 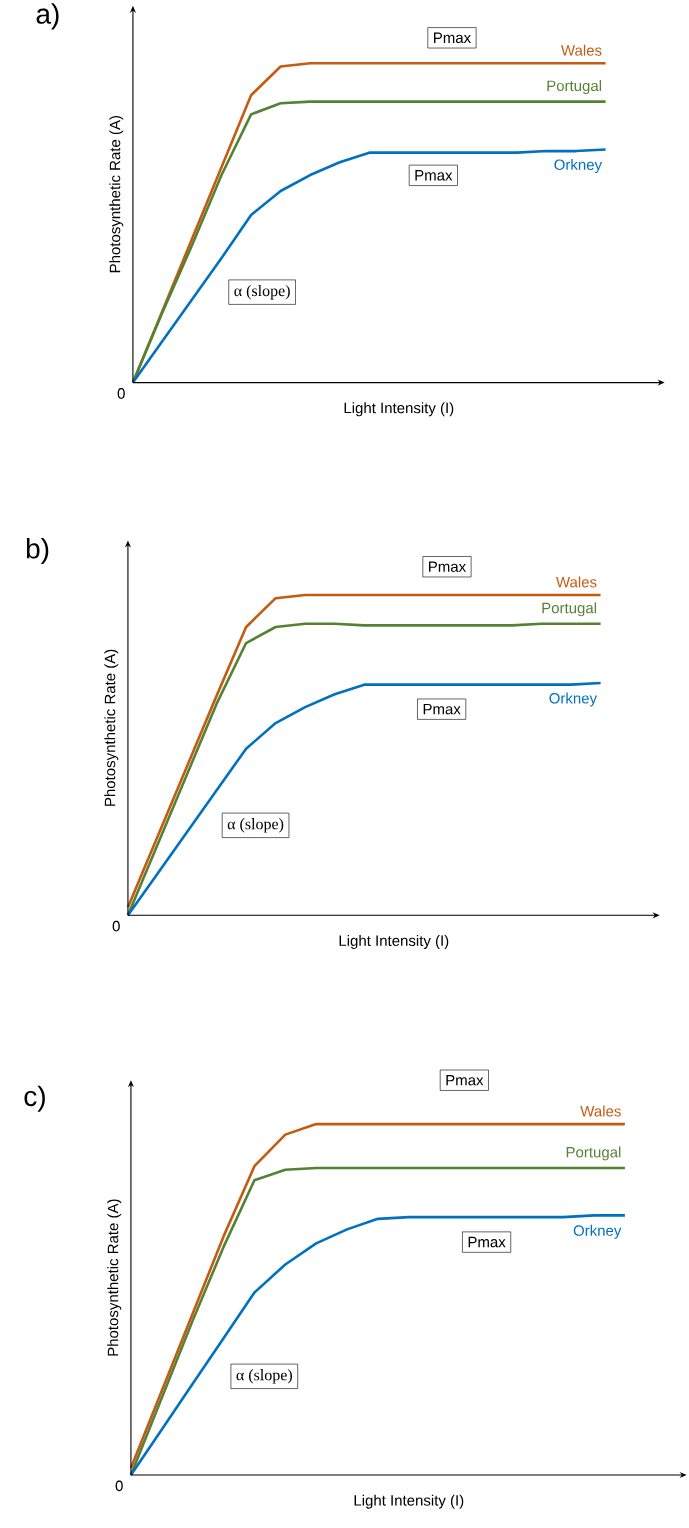 I want to click on chart-title: c), so click(x=35, y=1098).